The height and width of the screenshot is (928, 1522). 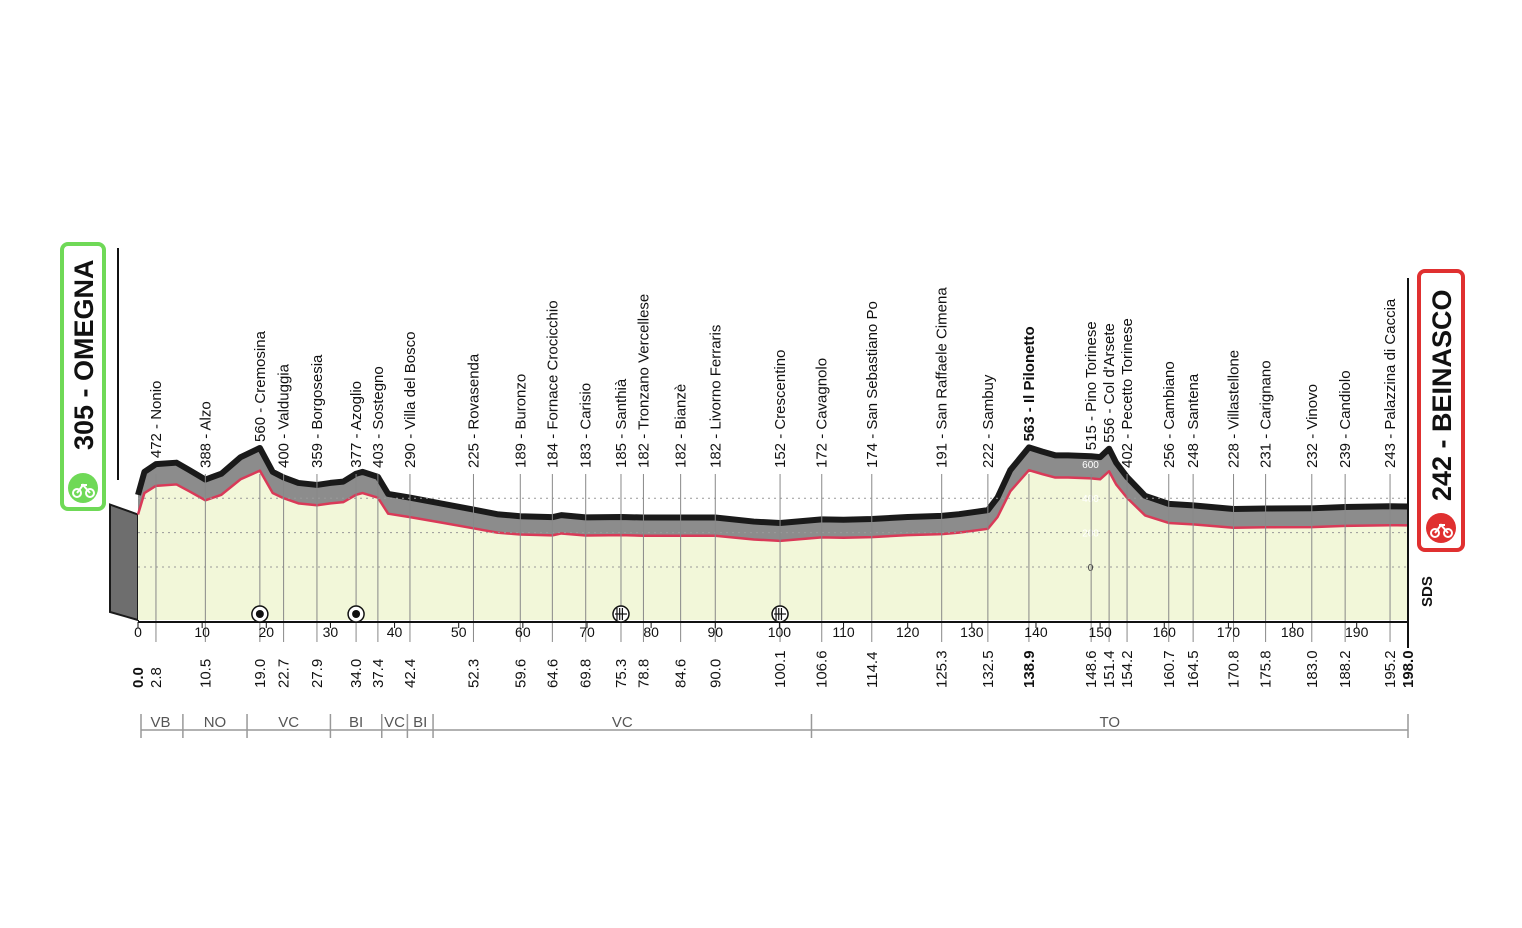 What do you see at coordinates (772, 505) in the screenshot?
I see `road-line` at bounding box center [772, 505].